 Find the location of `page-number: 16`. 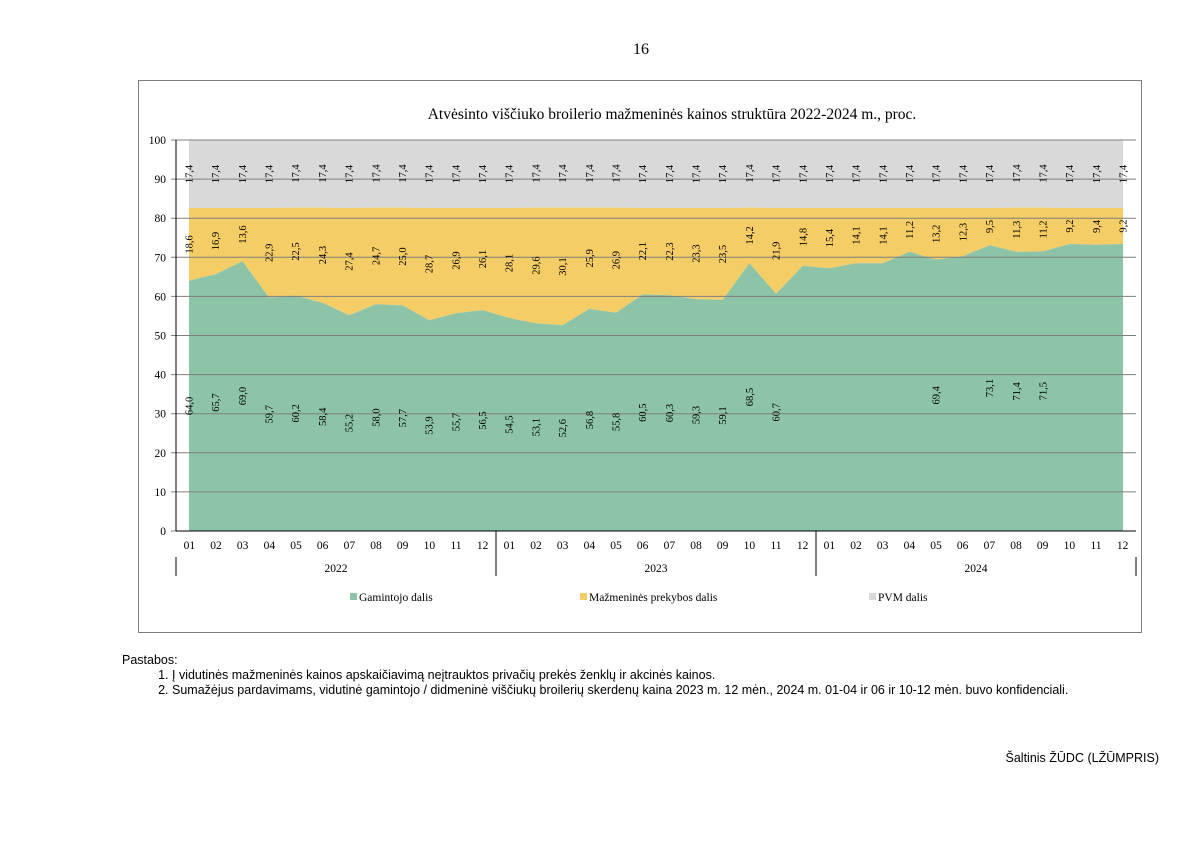

page-number: 16 is located at coordinates (641, 49).